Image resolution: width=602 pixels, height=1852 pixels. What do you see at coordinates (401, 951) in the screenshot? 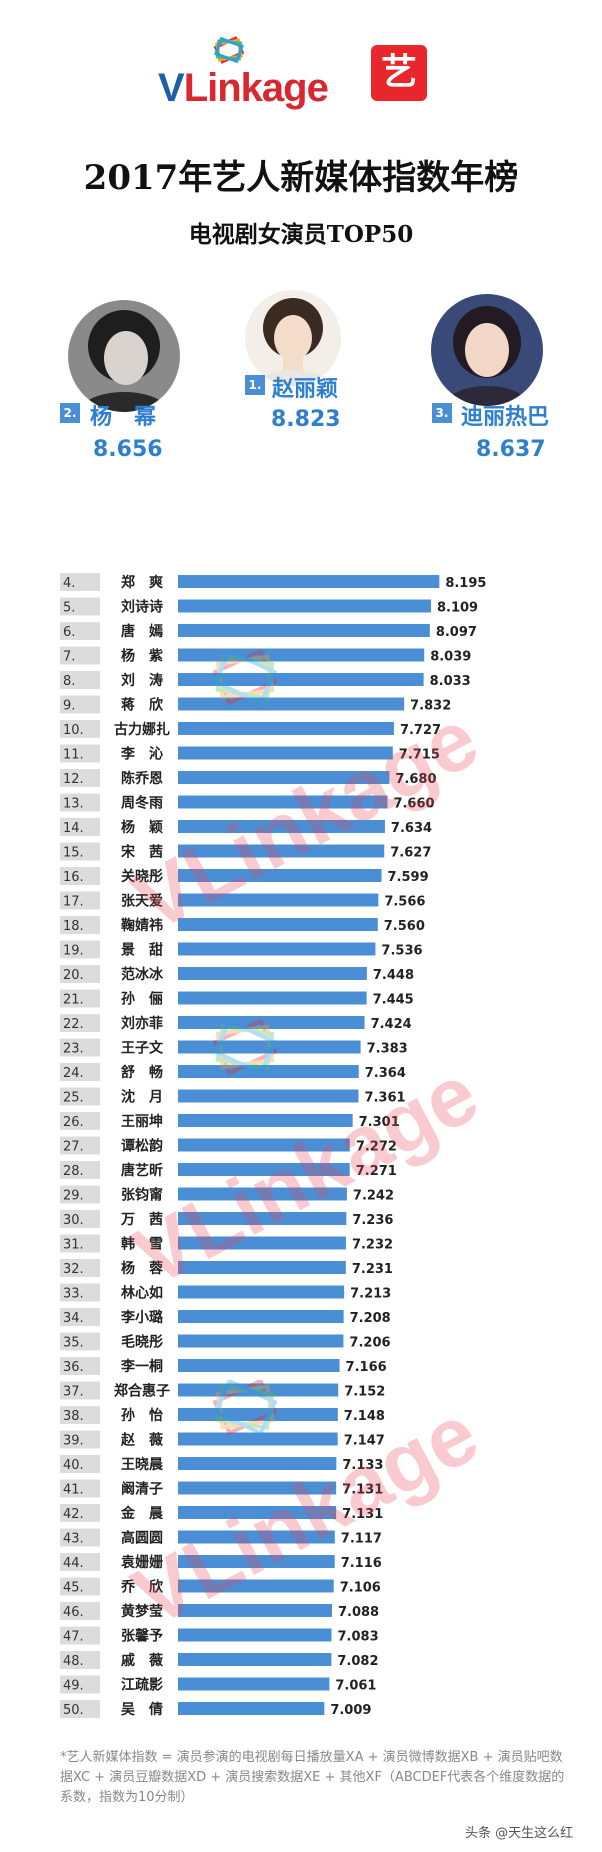
I see `value-label: 7.536` at bounding box center [401, 951].